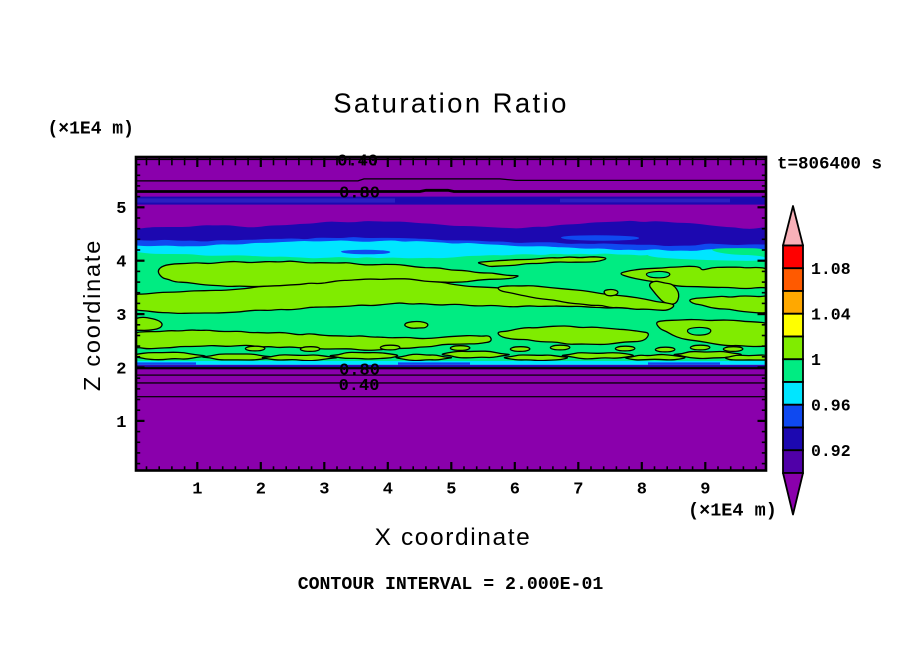  Describe the element at coordinates (515, 490) in the screenshot. I see `svg-text: 6` at that location.